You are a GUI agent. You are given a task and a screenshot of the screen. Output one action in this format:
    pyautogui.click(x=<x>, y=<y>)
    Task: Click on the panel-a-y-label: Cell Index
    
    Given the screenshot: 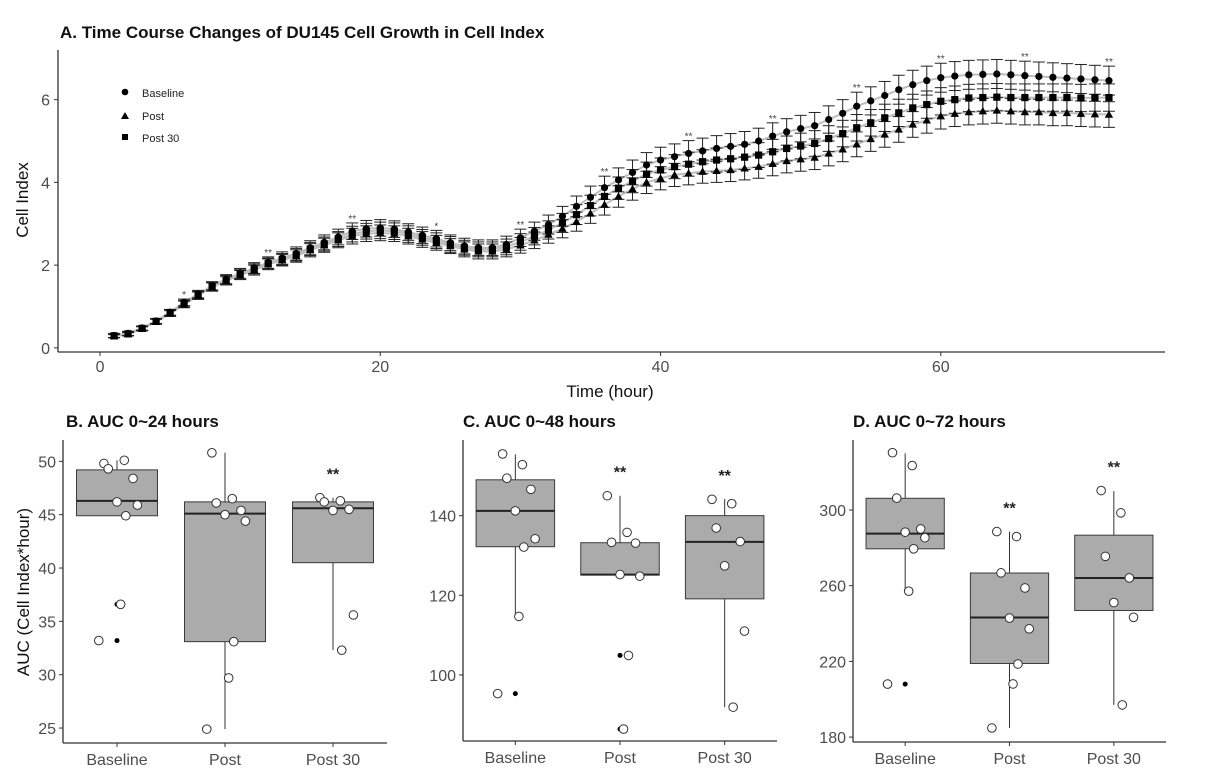 What is the action you would take?
    pyautogui.click(x=22, y=200)
    